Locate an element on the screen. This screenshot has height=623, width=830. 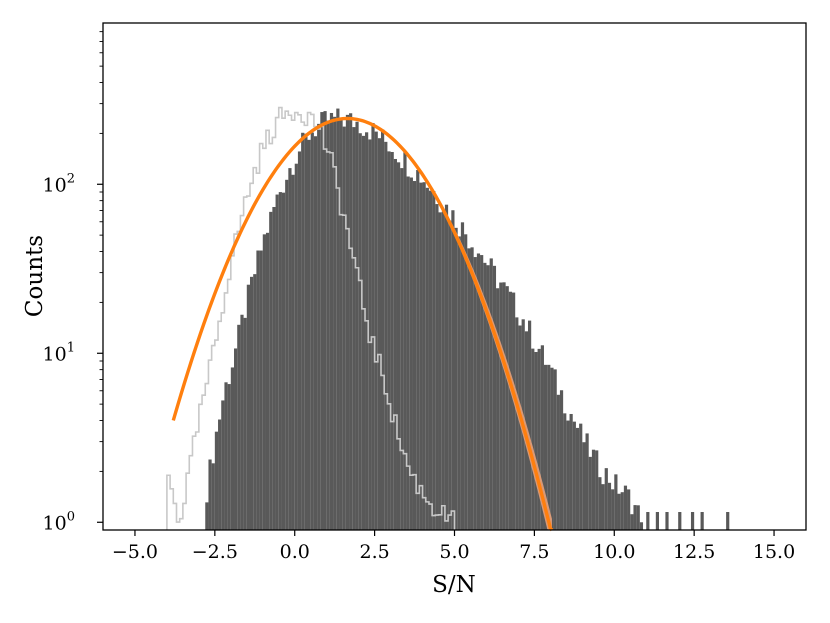
x-tick-label: −2.5 is located at coordinates (215, 552).